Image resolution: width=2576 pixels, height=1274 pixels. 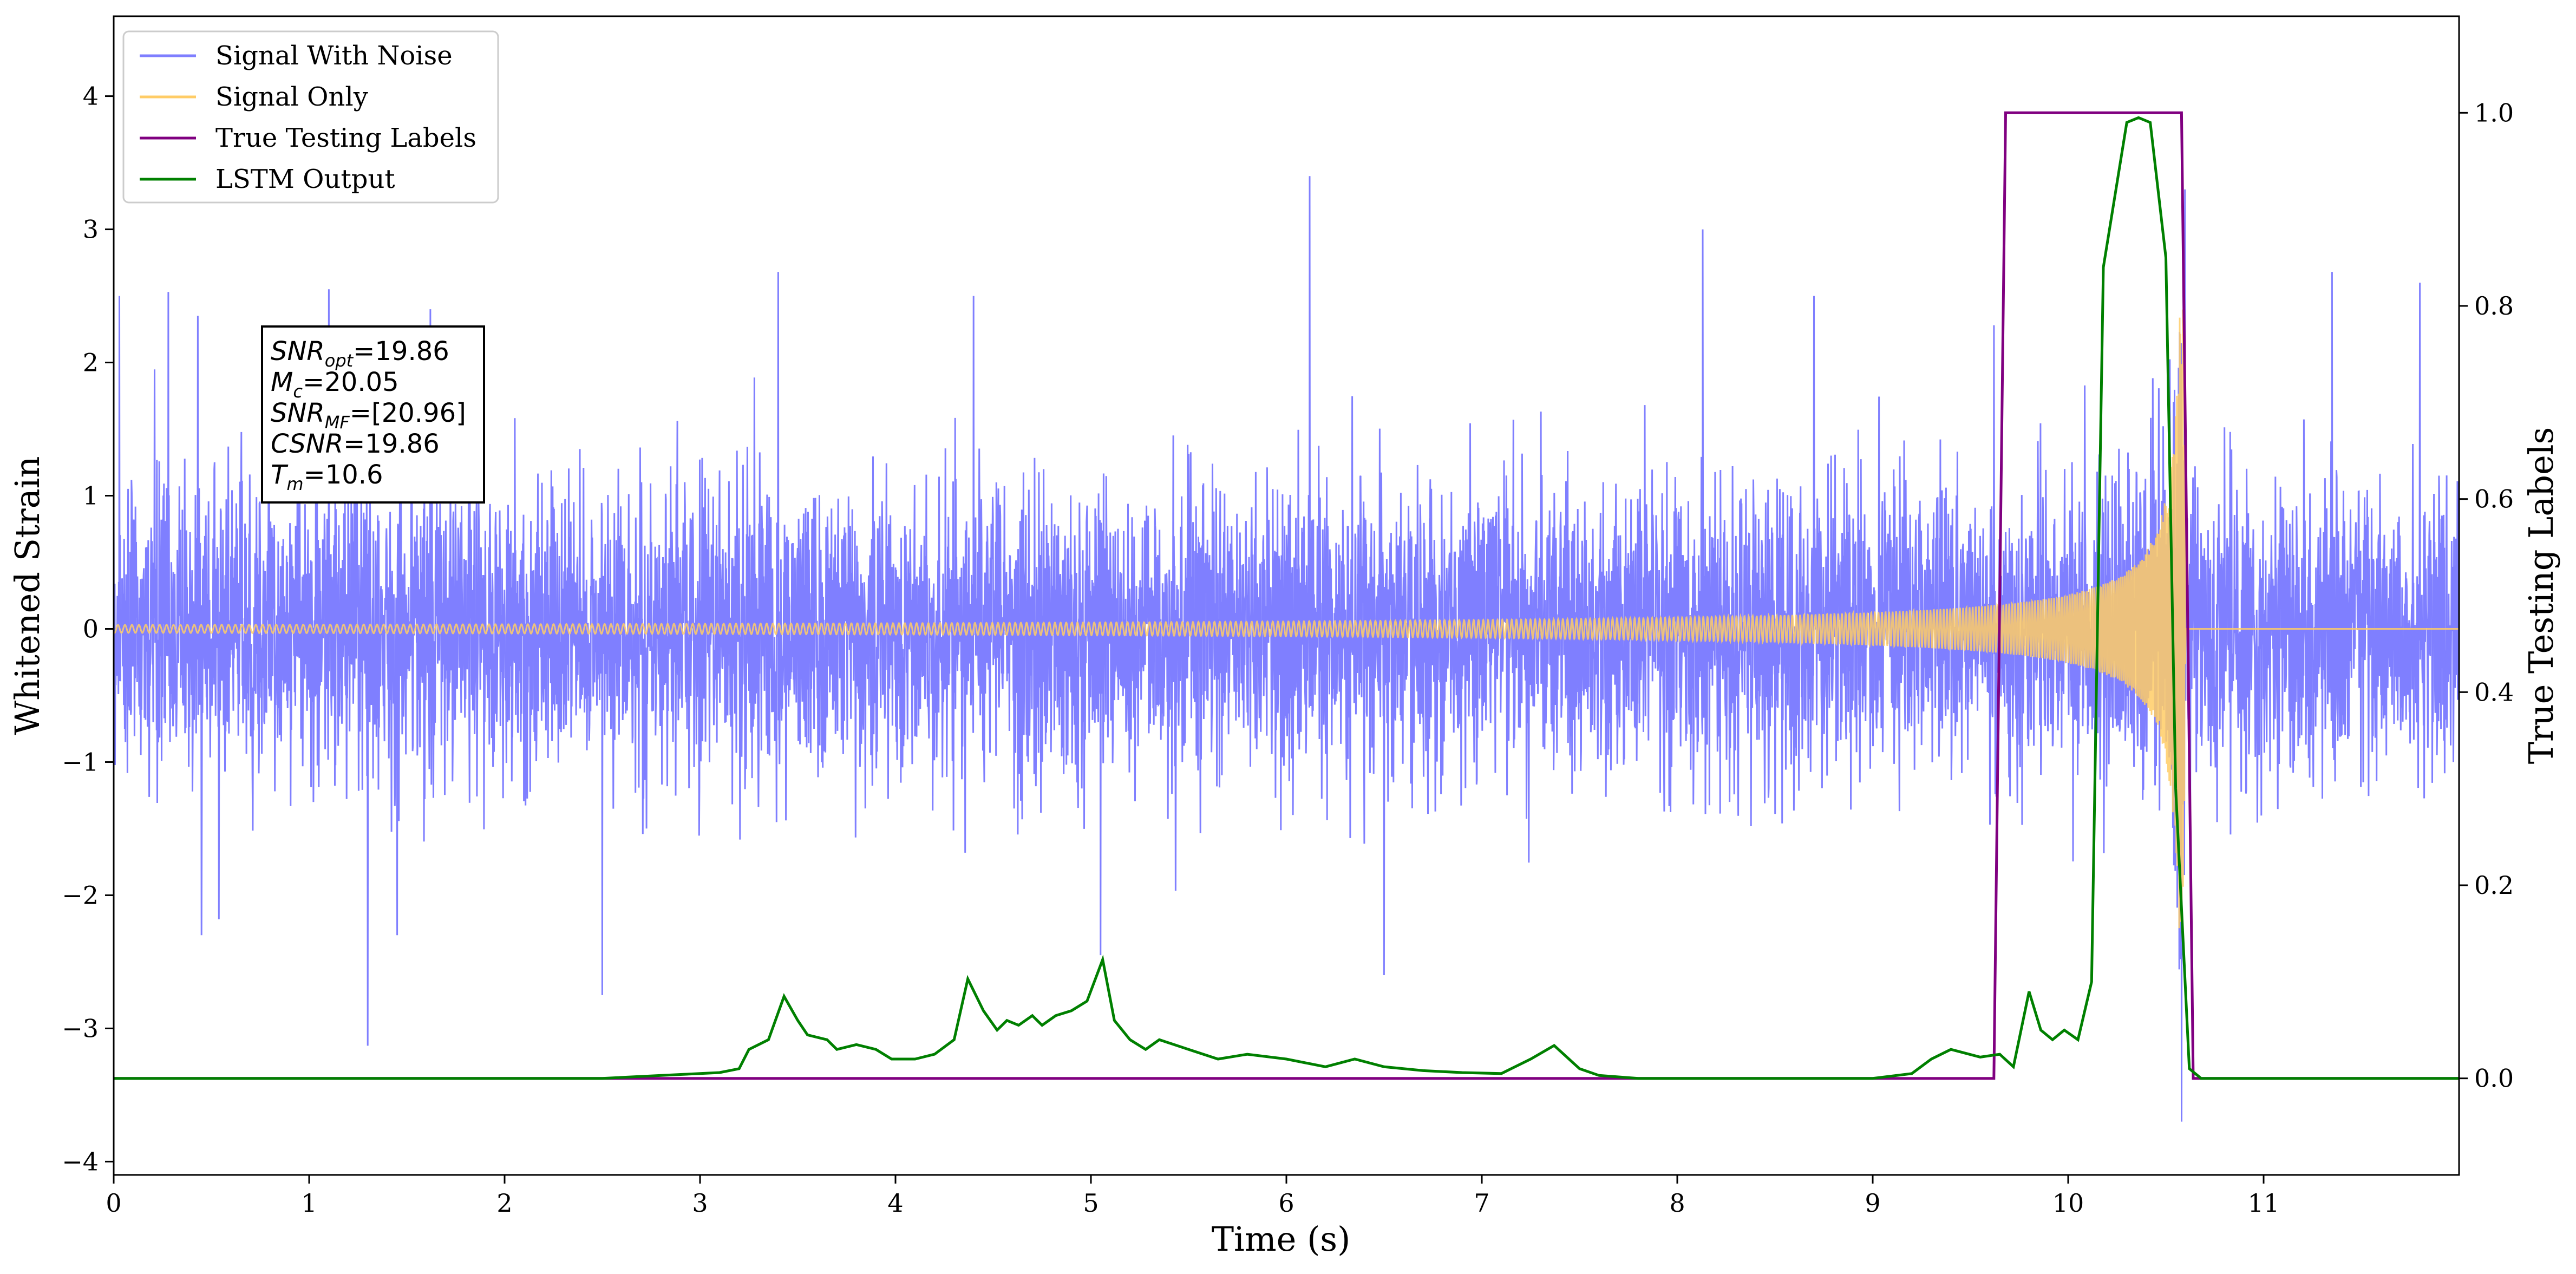 What do you see at coordinates (1677, 1203) in the screenshot?
I see `x-tick-label: 8` at bounding box center [1677, 1203].